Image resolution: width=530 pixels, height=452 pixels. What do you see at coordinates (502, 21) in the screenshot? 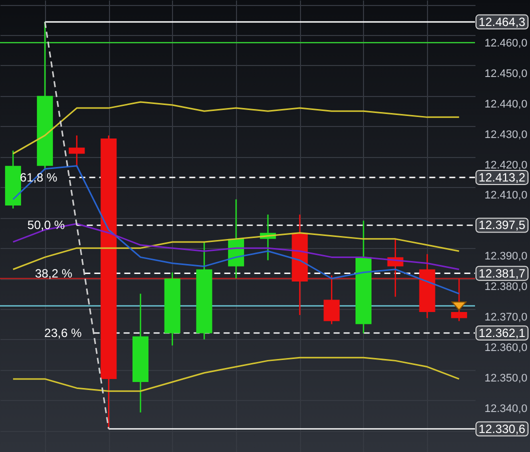
I see `ref-line-label: 12.464,3` at bounding box center [502, 21].